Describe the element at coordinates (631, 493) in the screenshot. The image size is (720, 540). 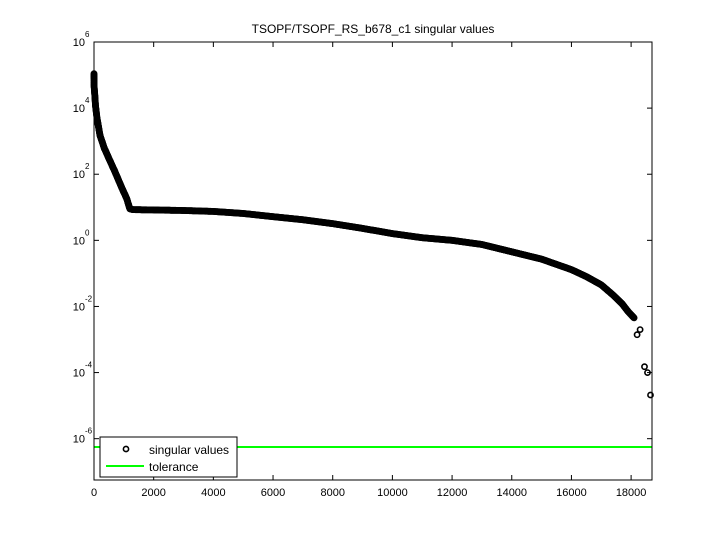
I see `x-tick-label: 18000` at that location.